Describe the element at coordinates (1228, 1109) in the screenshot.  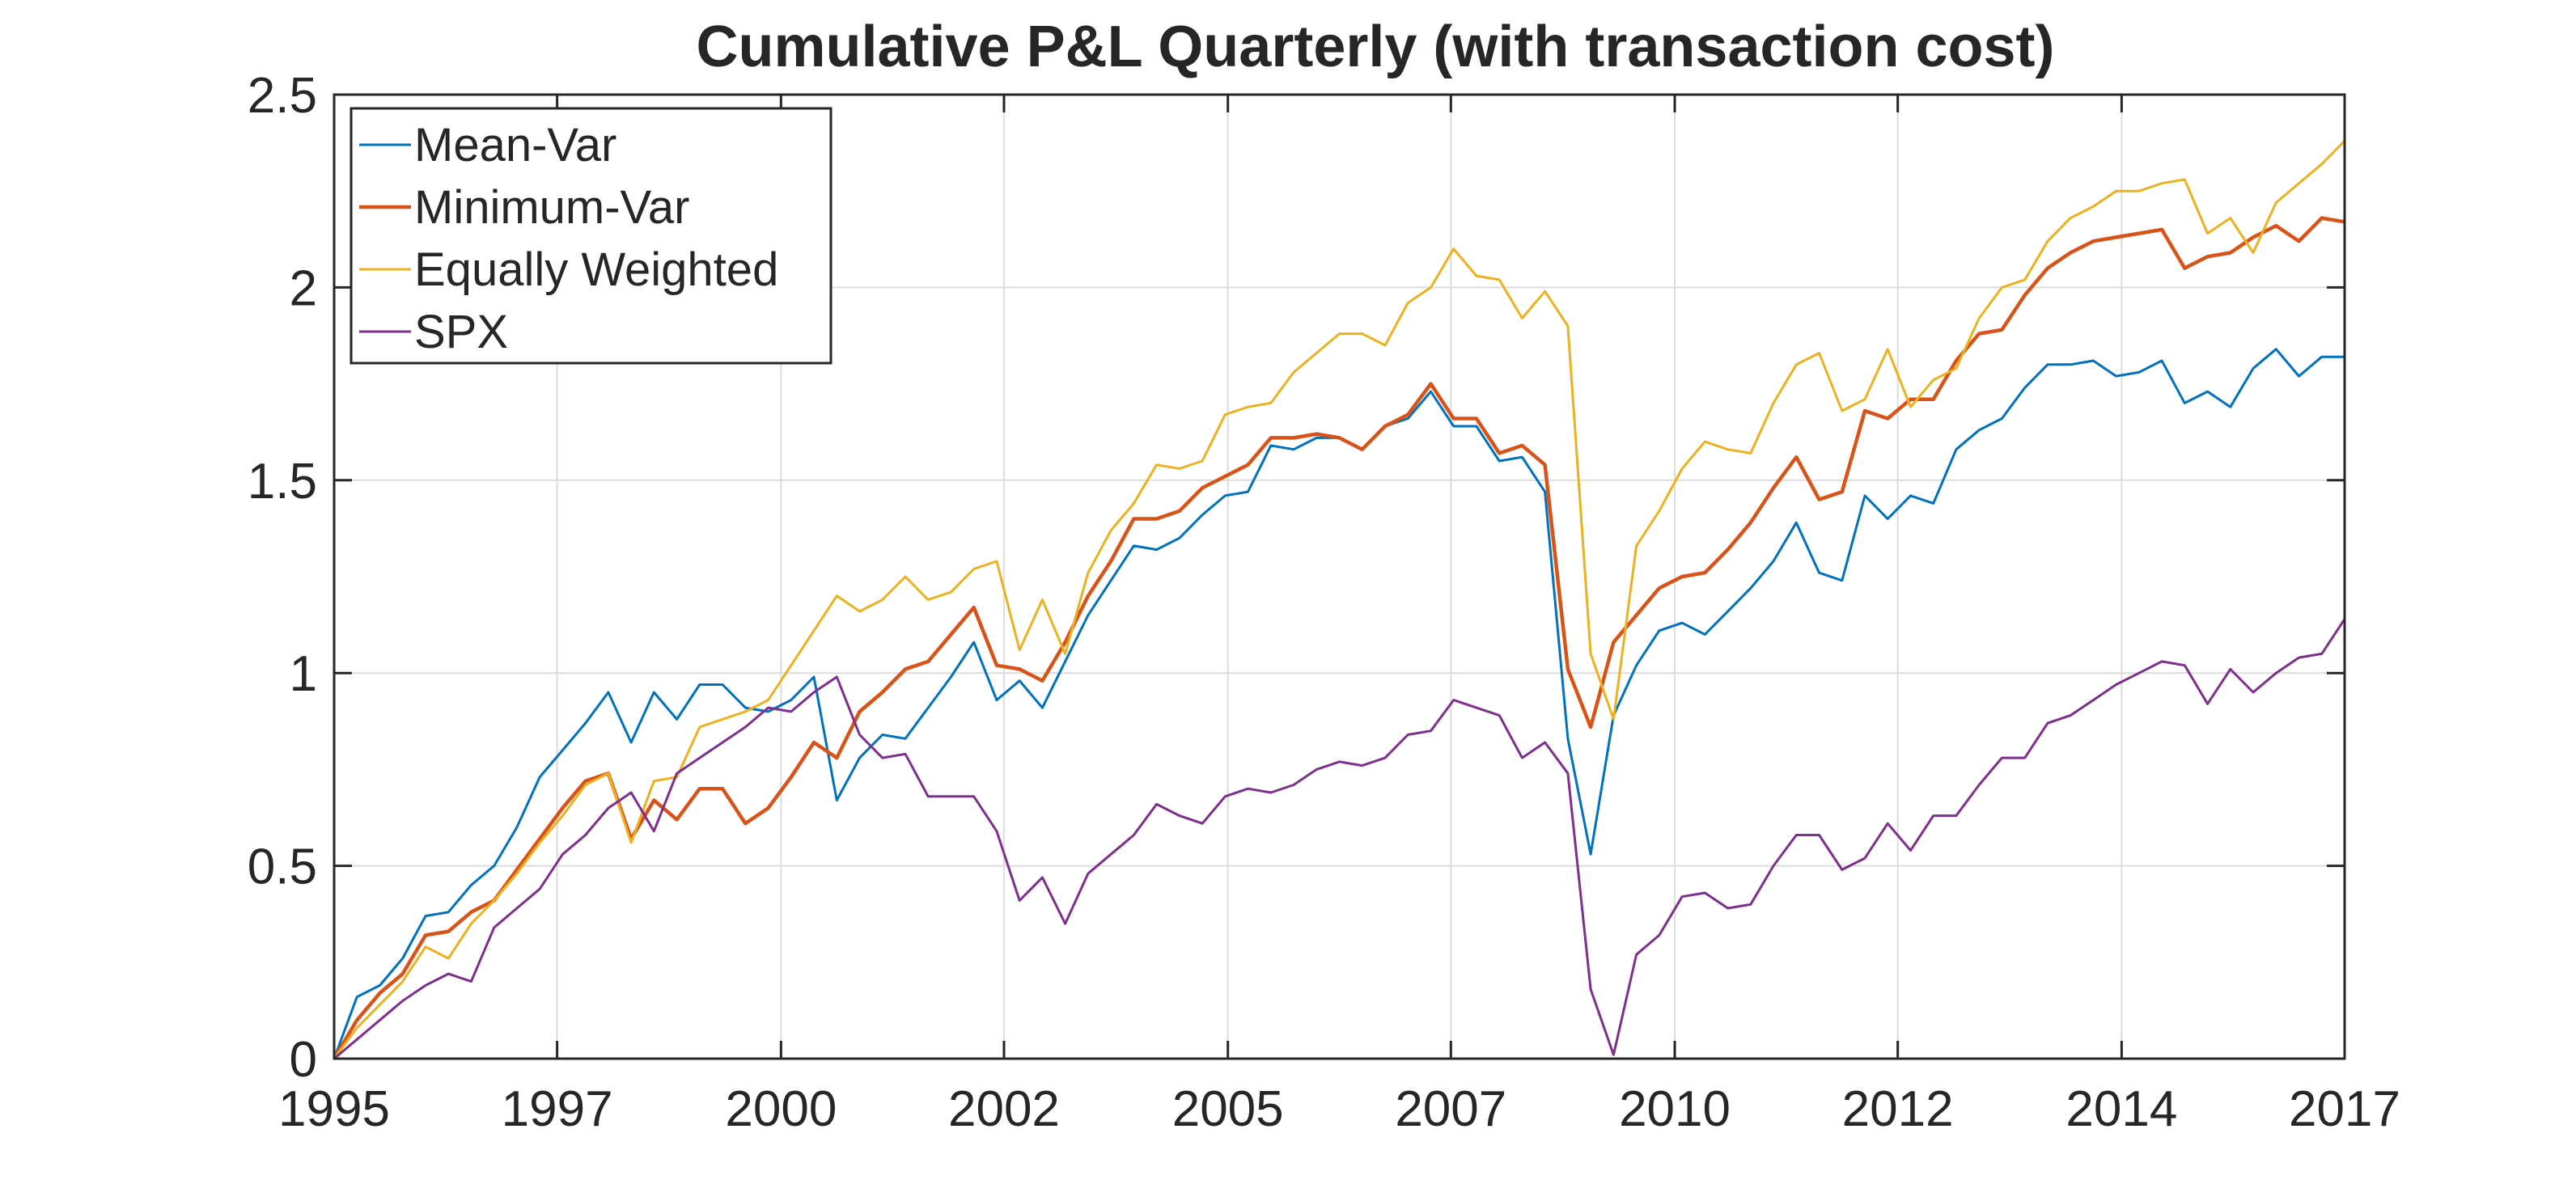
I see `x-tick-label: 2005` at that location.